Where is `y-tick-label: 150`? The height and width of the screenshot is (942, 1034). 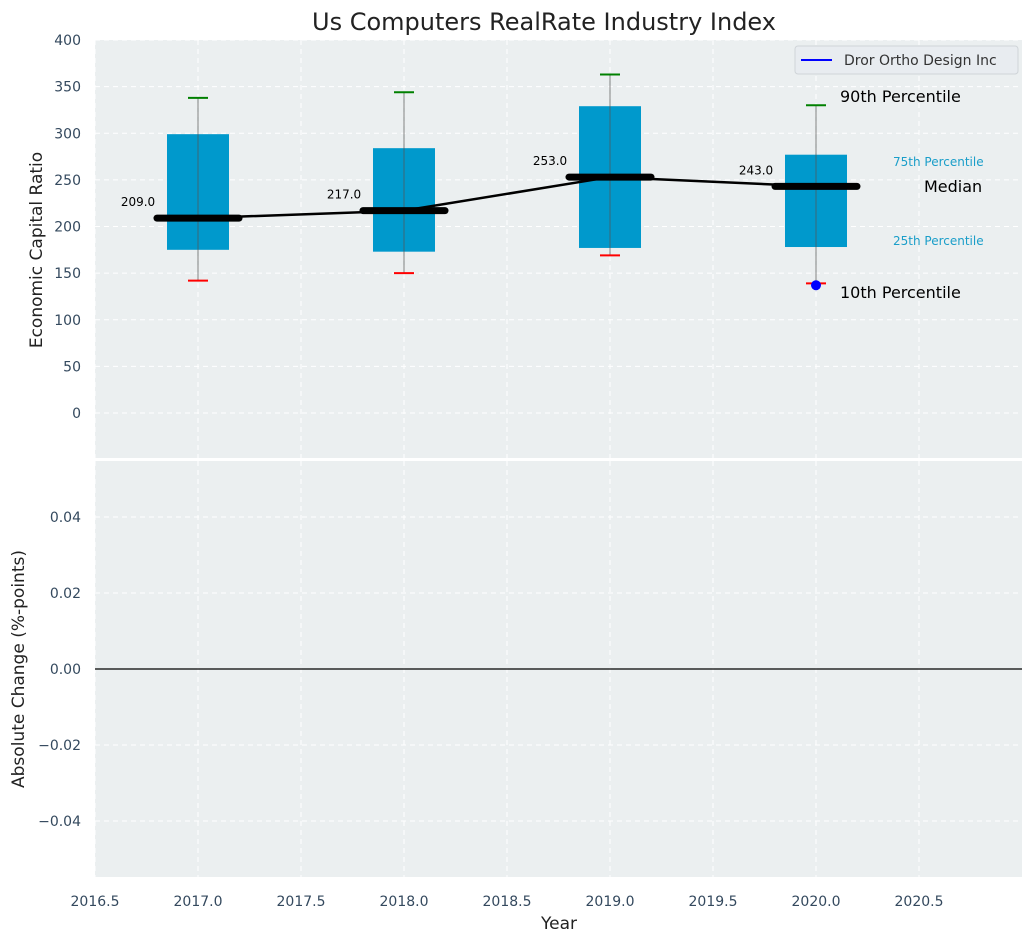
y-tick-label: 150 is located at coordinates (67, 274).